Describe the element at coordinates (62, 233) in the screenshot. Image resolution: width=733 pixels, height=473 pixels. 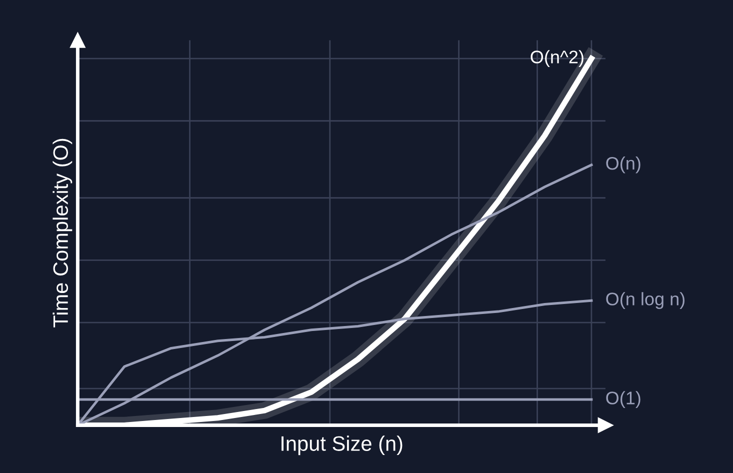
I see `y-axis-title: Time Complexity (O)` at that location.